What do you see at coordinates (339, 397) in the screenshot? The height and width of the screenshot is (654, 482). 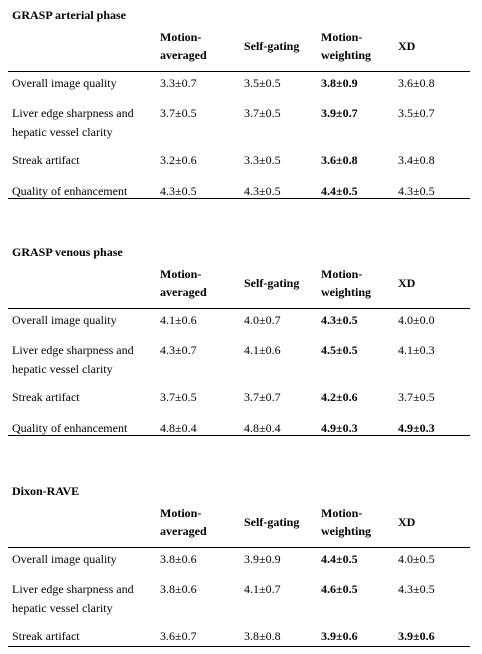 I see `value-cell: 4.2±0.6` at bounding box center [339, 397].